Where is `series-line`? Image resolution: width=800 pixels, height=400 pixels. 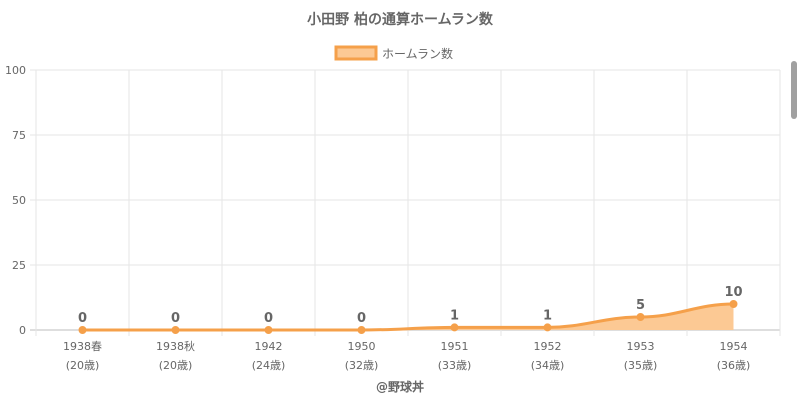
series-line is located at coordinates (408, 317).